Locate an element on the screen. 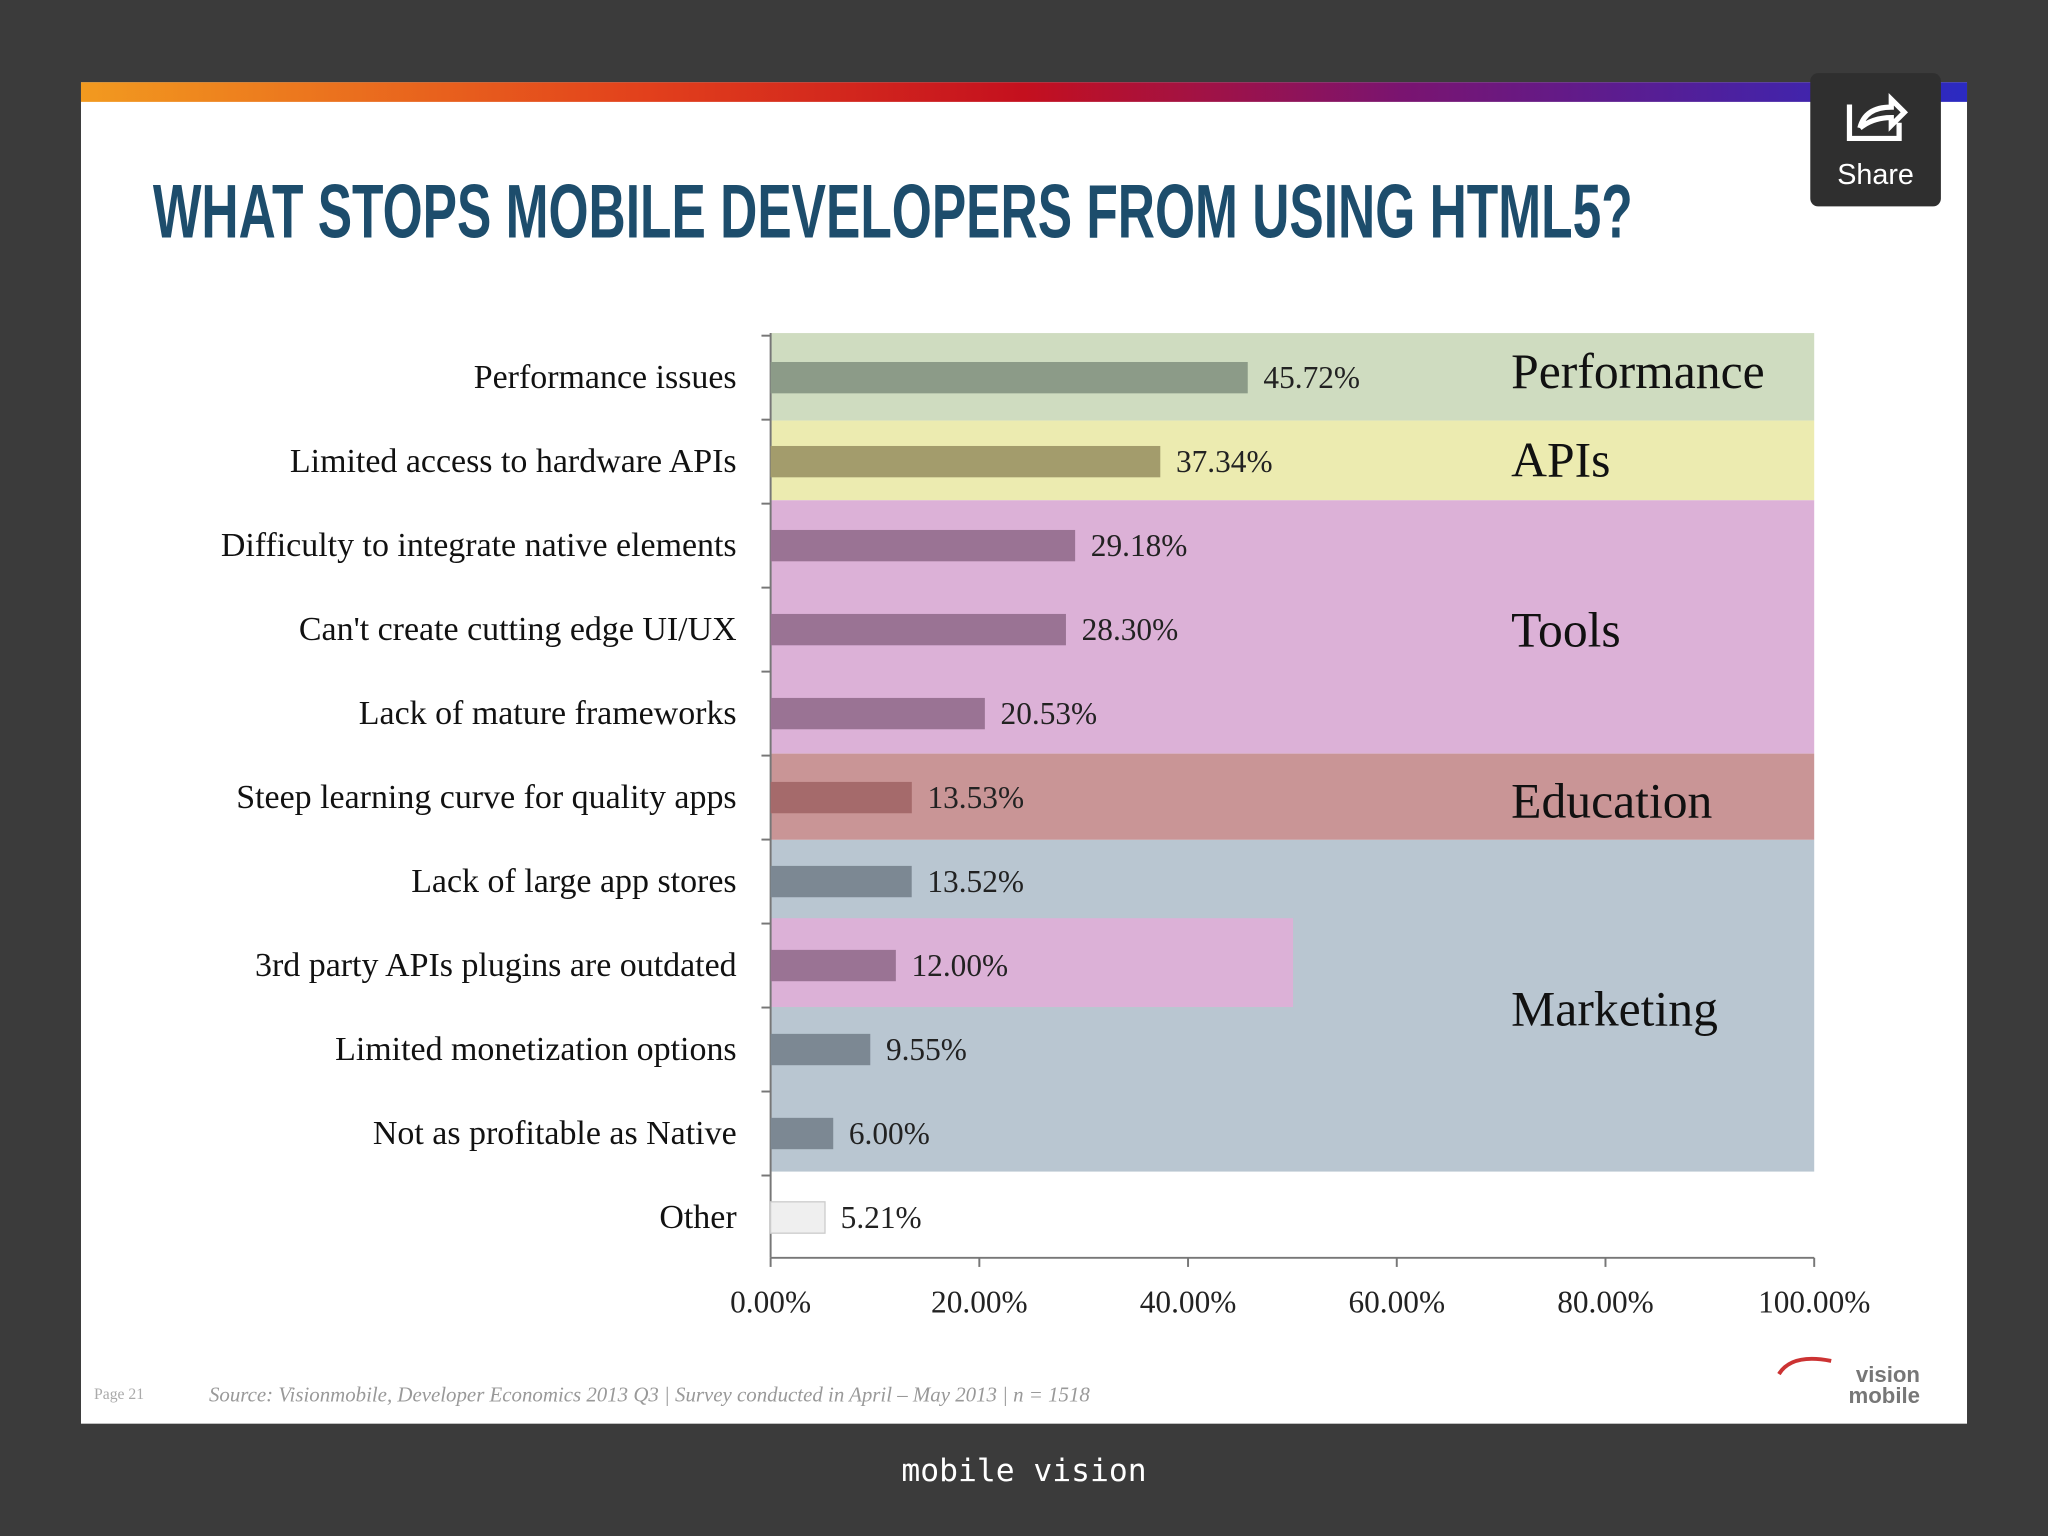 The height and width of the screenshot is (1536, 2048). value-label: 9.55% is located at coordinates (926, 1049).